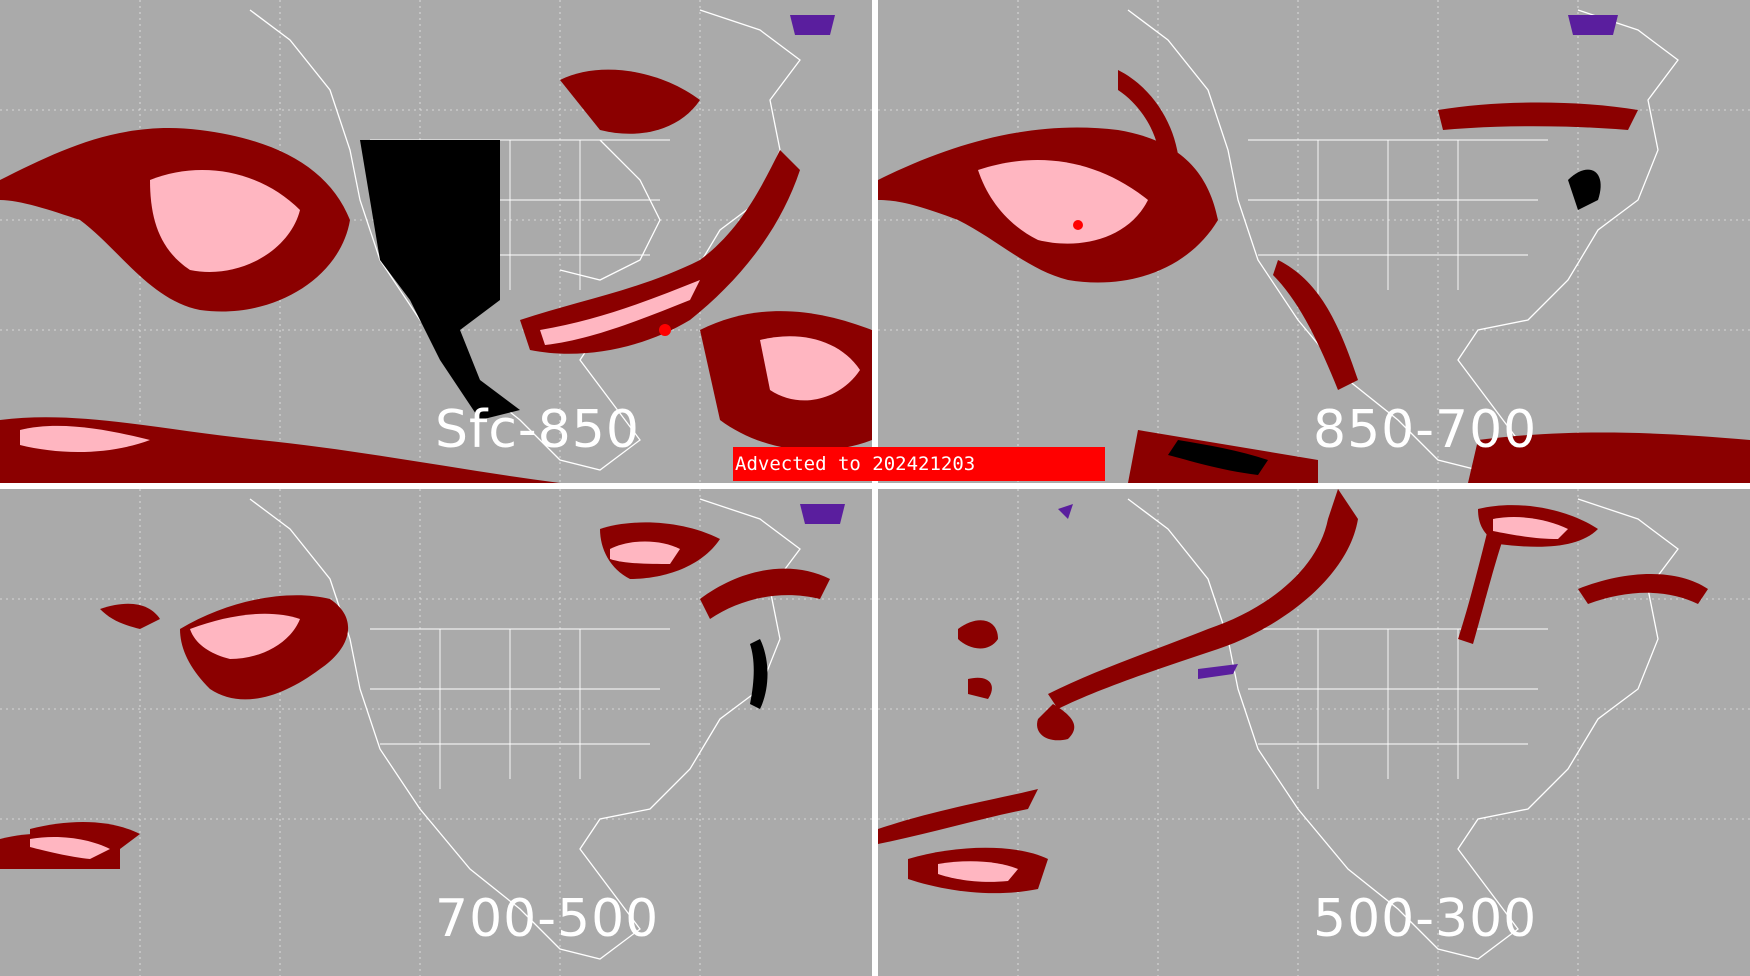 This screenshot has height=976, width=1750. Describe the element at coordinates (1425, 919) in the screenshot. I see `layer-label-500-300: 500-300` at that location.